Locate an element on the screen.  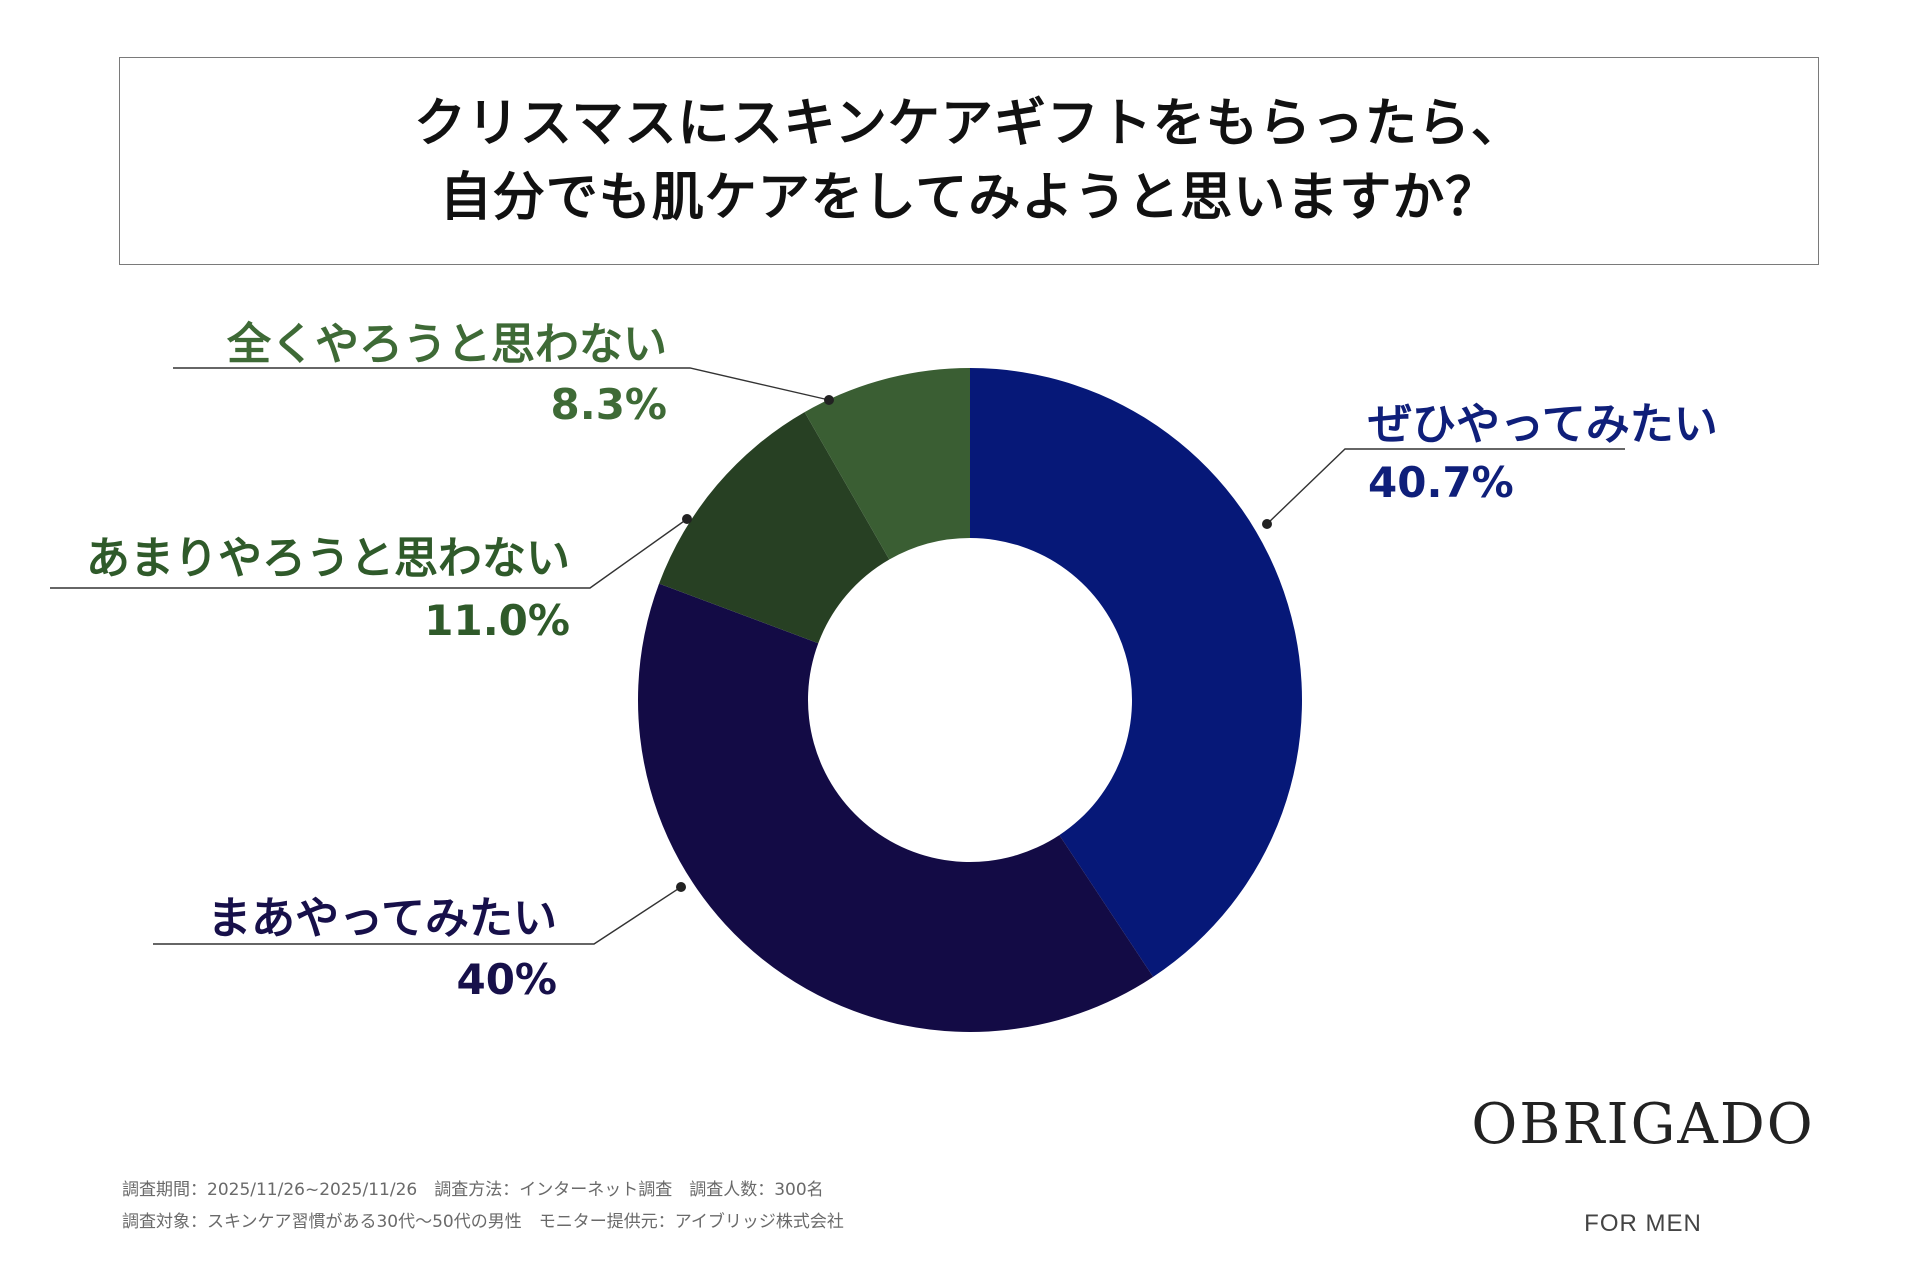
value-label-slice-definitely: 40.7% is located at coordinates (1441, 482).